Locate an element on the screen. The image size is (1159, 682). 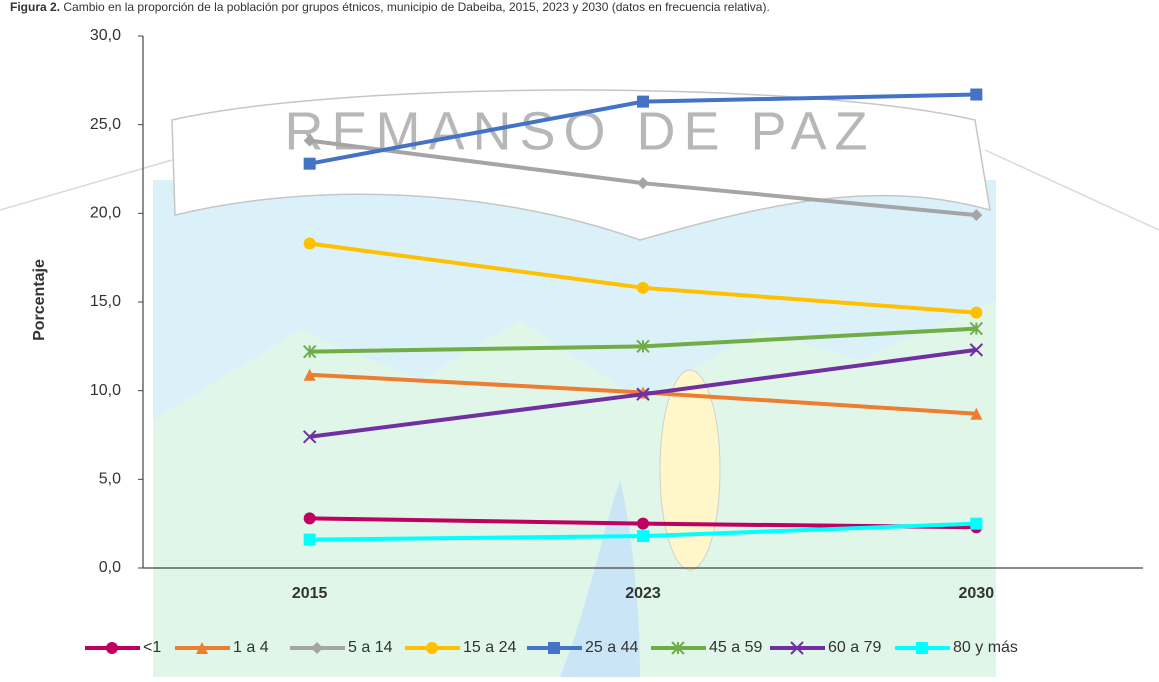
y-tick-label: 5,0 is located at coordinates (110, 479).